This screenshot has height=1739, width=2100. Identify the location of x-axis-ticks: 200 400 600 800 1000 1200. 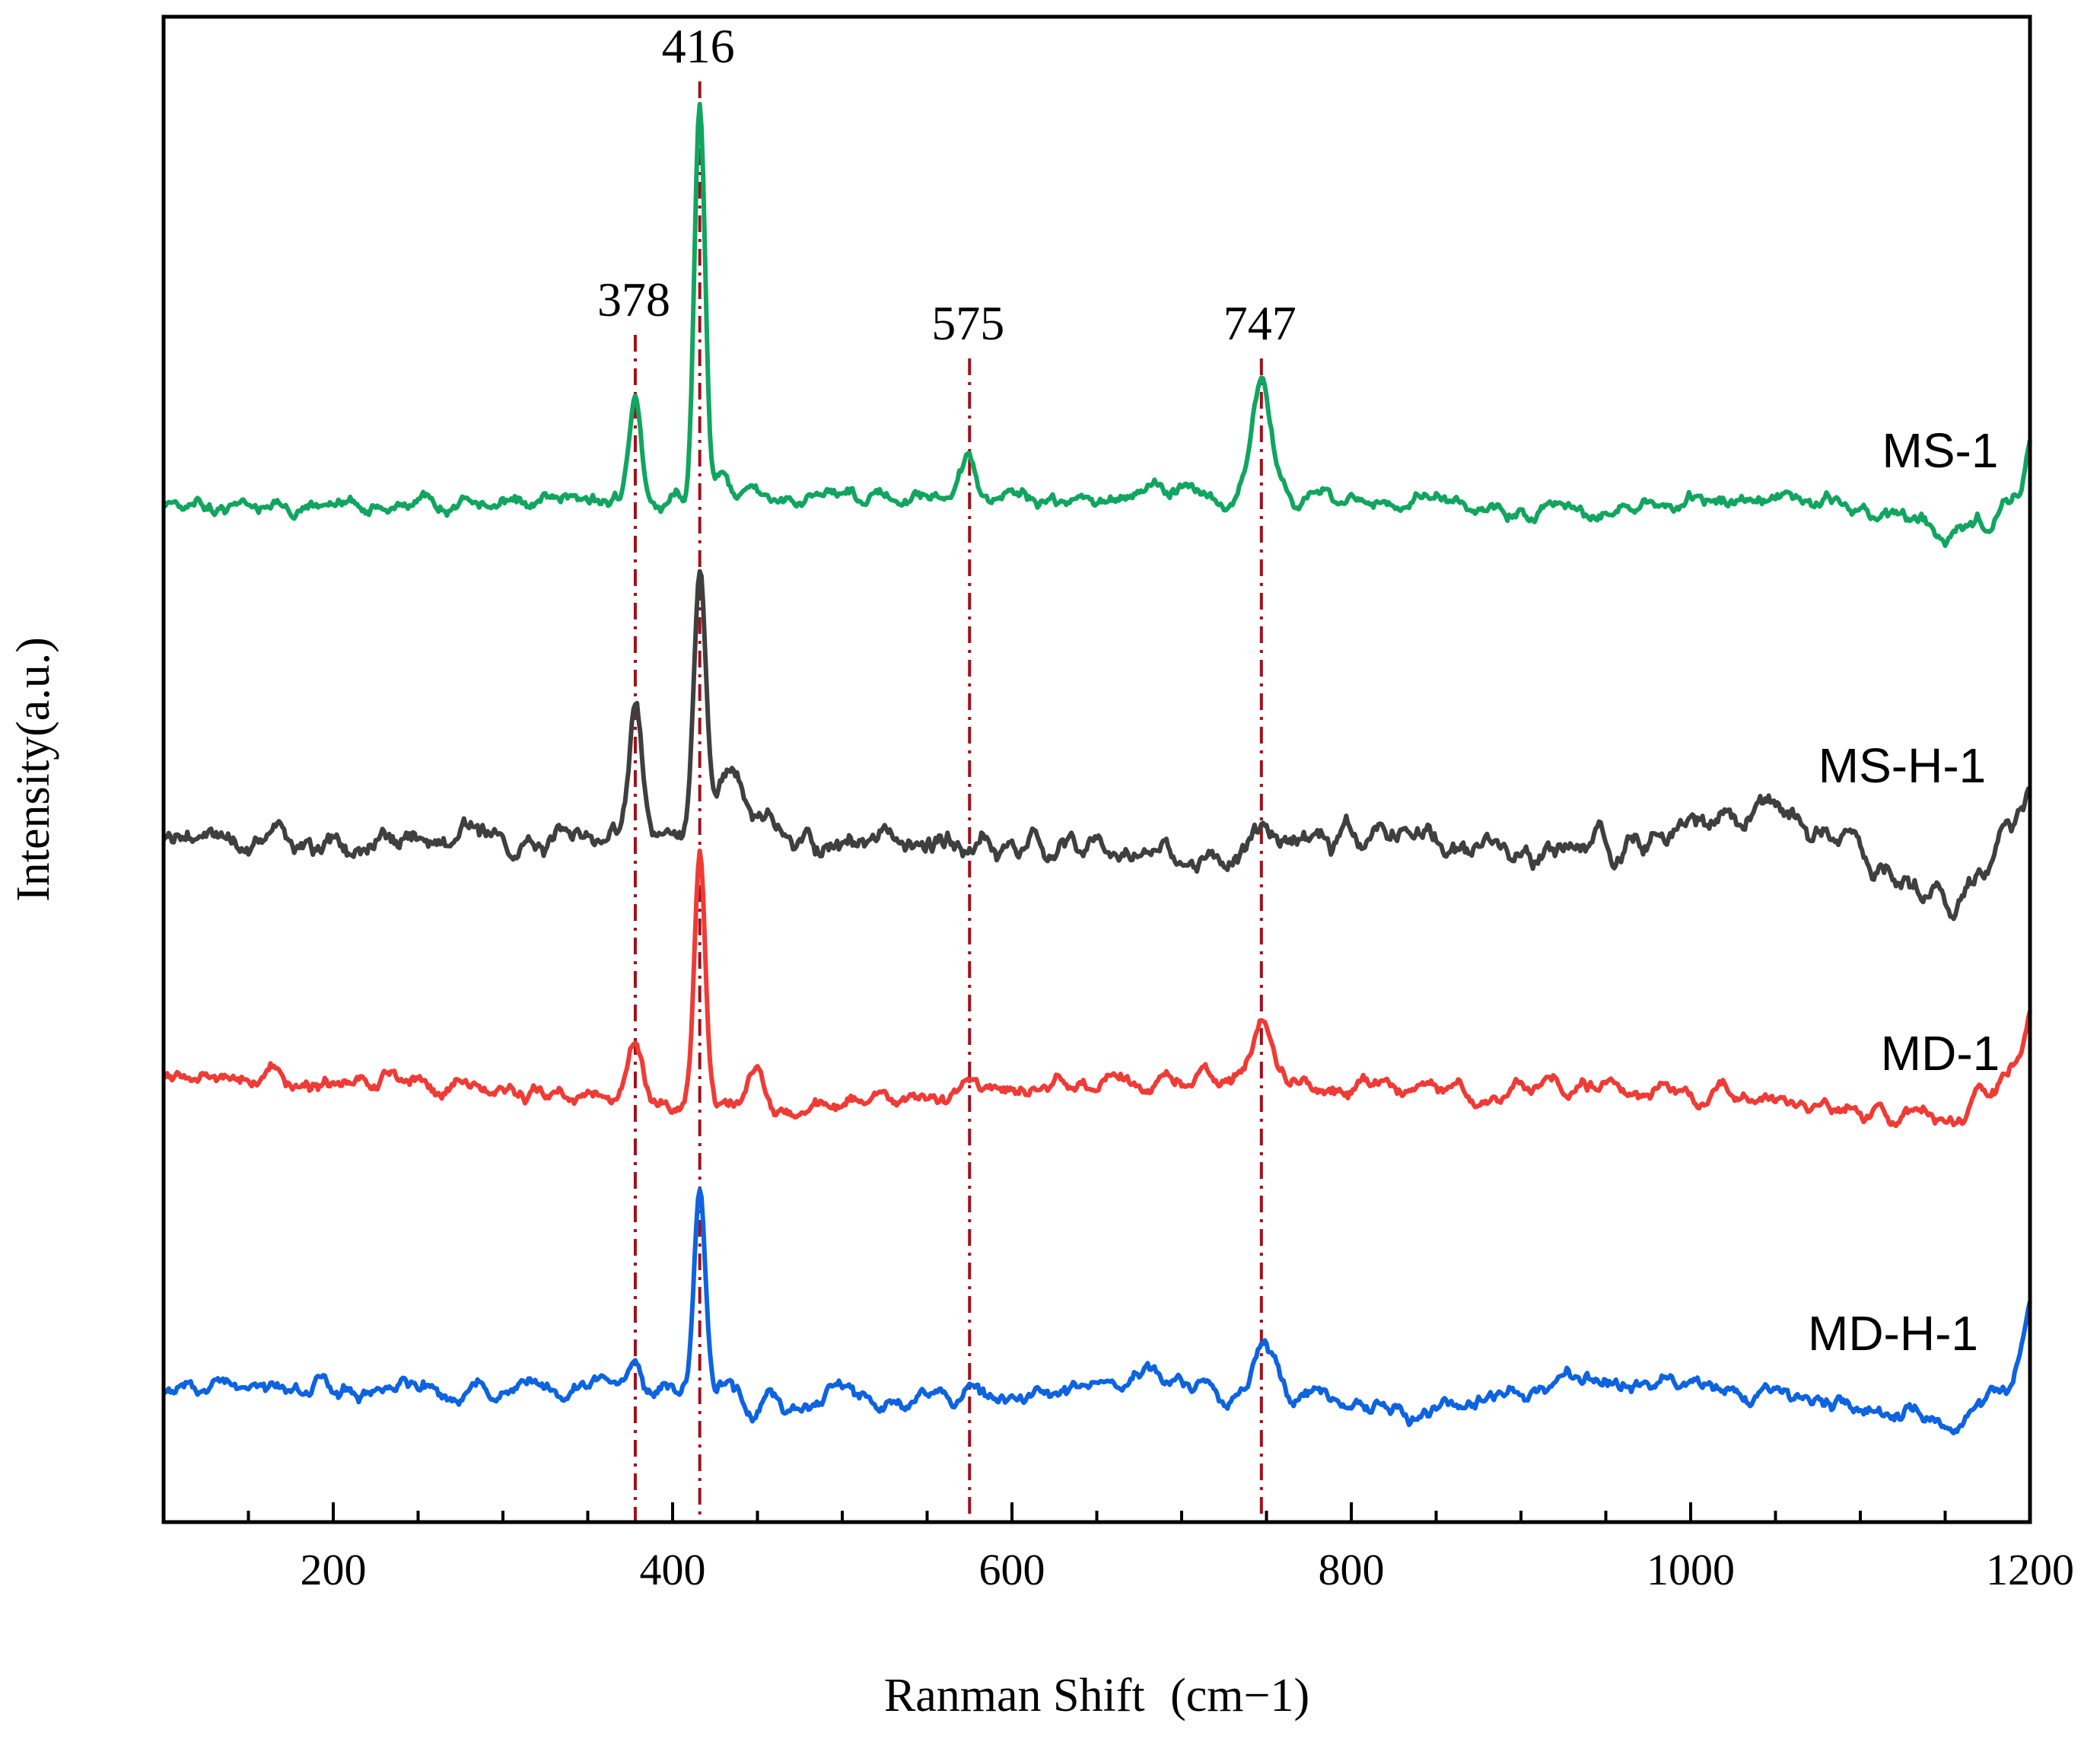
(1161, 1548).